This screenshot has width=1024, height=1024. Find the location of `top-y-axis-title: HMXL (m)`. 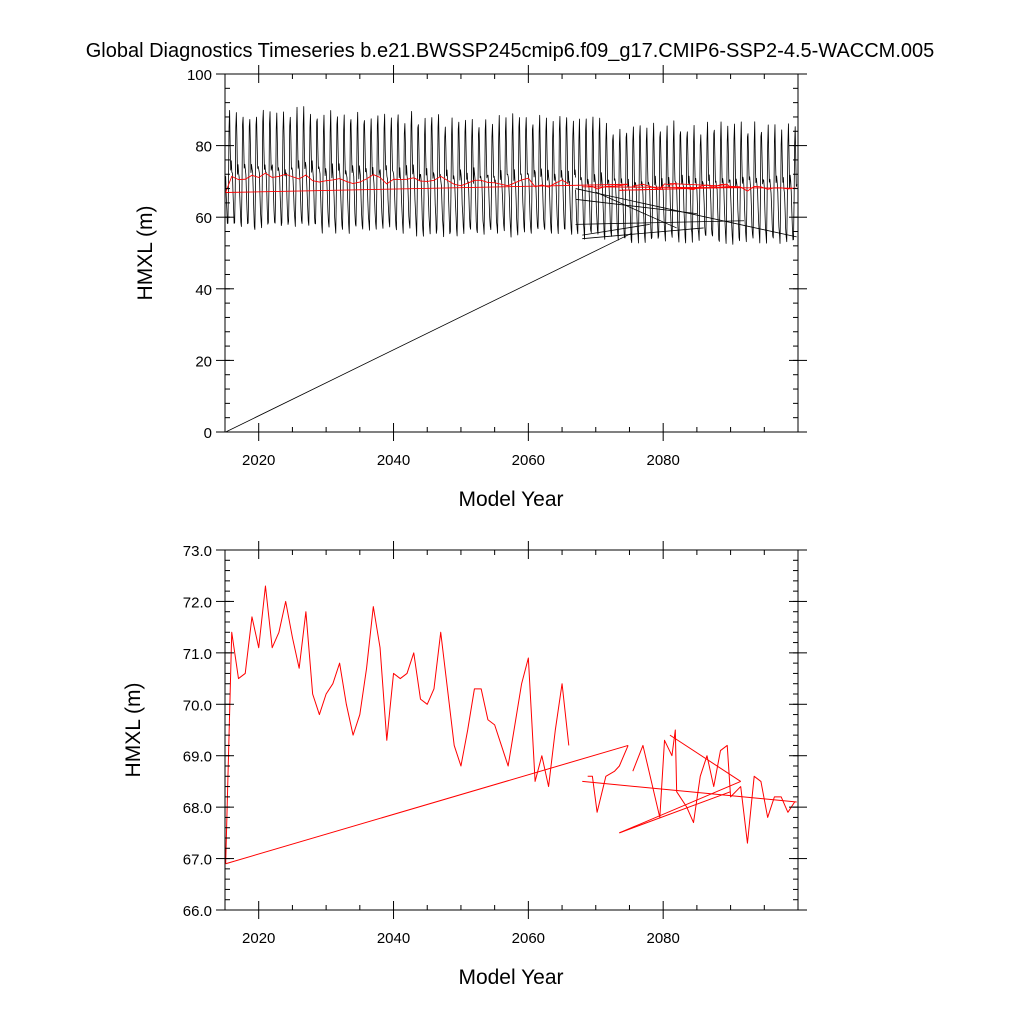

top-y-axis-title: HMXL (m) is located at coordinates (145, 253).